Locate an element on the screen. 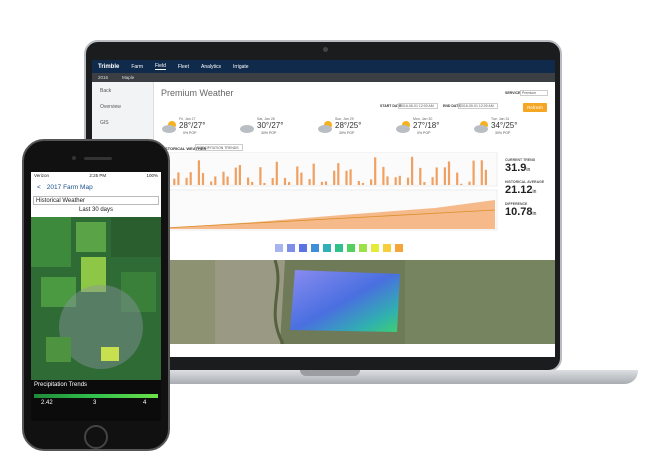  chart-bg is located at coordinates (329, 169).